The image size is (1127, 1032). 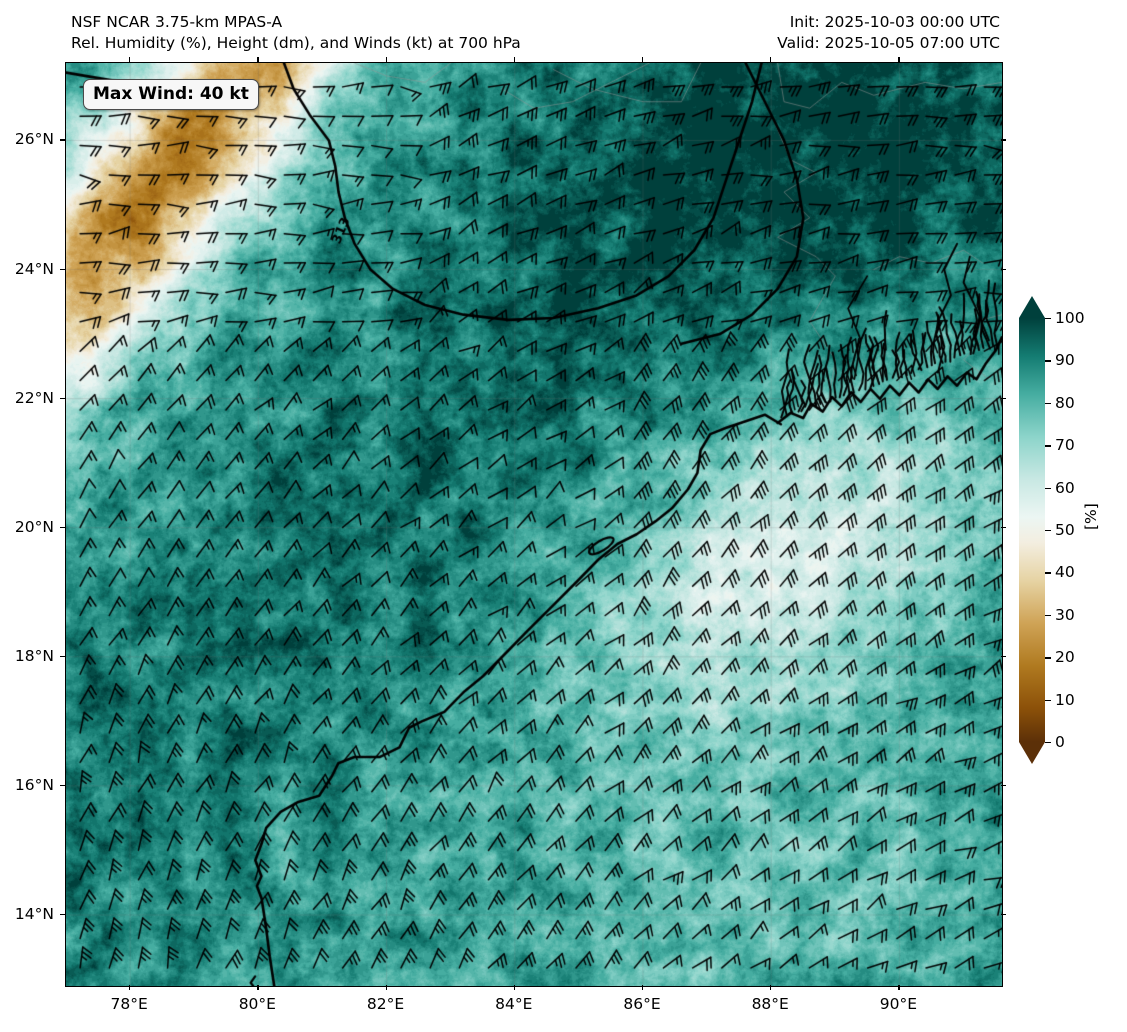 I want to click on valid-time: Valid: 2025-10-05 07:00 UTC, so click(x=888, y=43).